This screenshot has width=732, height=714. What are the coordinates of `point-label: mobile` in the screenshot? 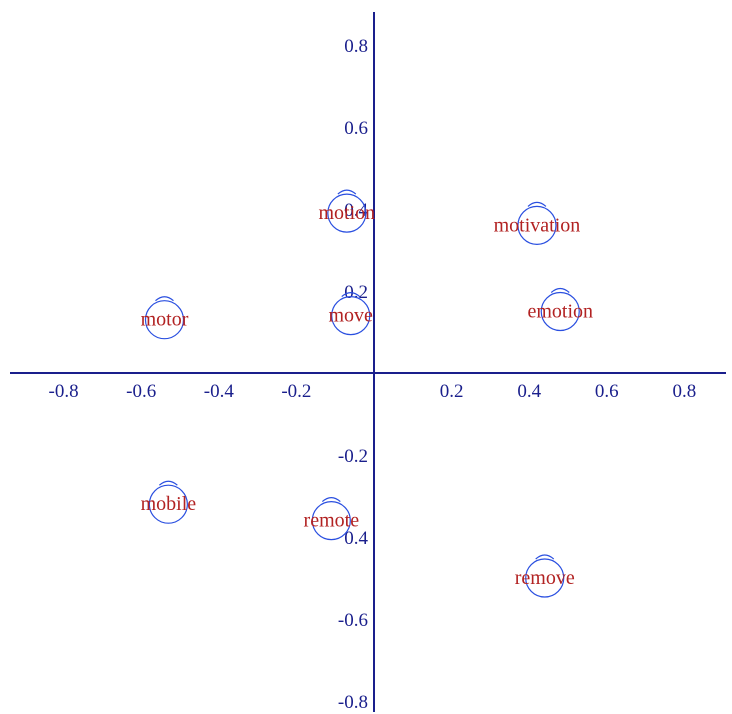 It's located at (169, 504).